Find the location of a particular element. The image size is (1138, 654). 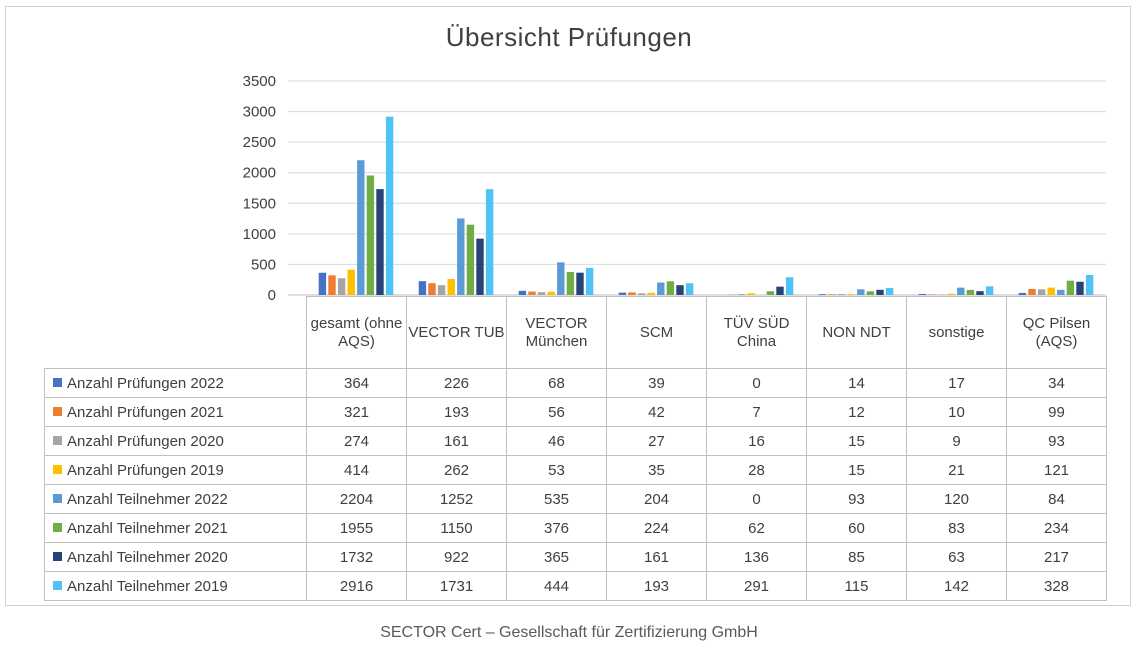

series-name: Anzahl Prüfungen 2022 is located at coordinates (145, 383).